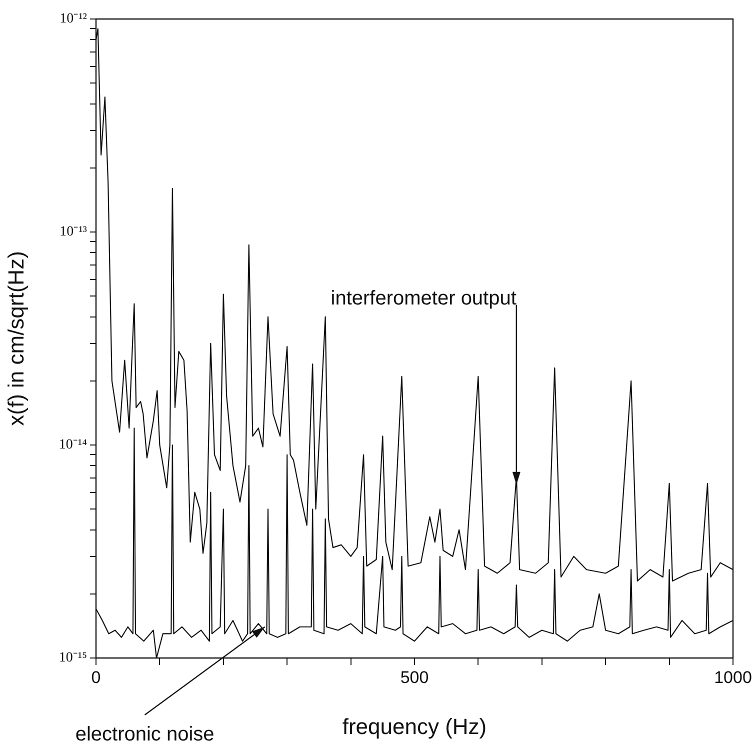  I want to click on y-axis-title: x(f) in cm/sqrt(Hz), so click(15, 338).